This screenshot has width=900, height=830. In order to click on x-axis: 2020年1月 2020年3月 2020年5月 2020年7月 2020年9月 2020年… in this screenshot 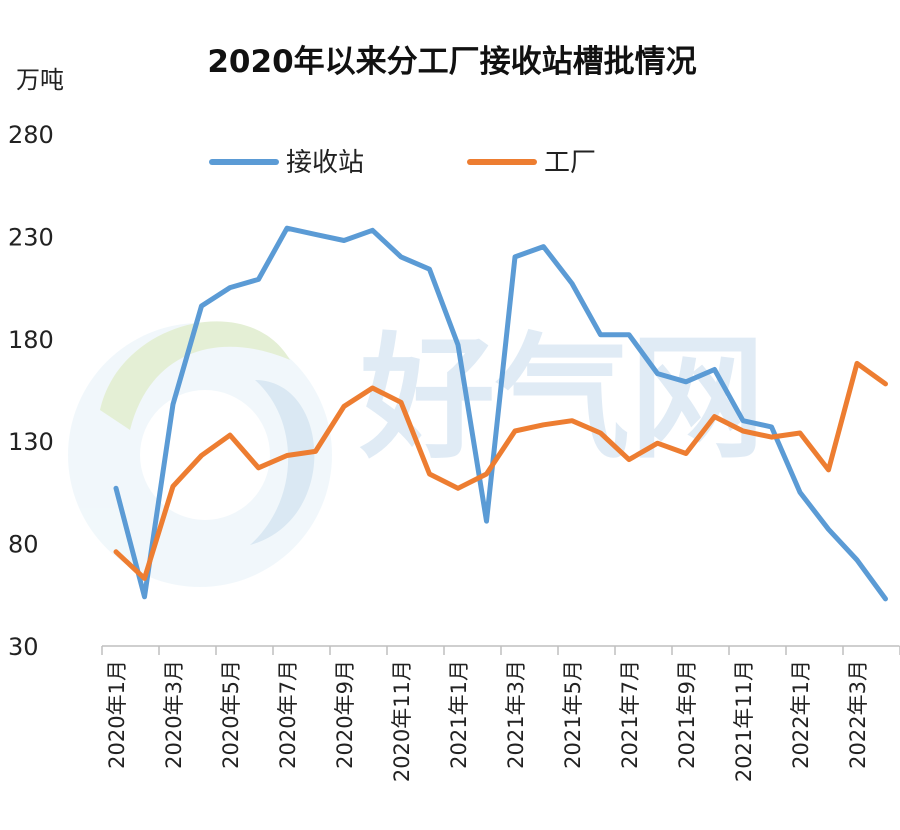, I will do `click(500, 713)`.